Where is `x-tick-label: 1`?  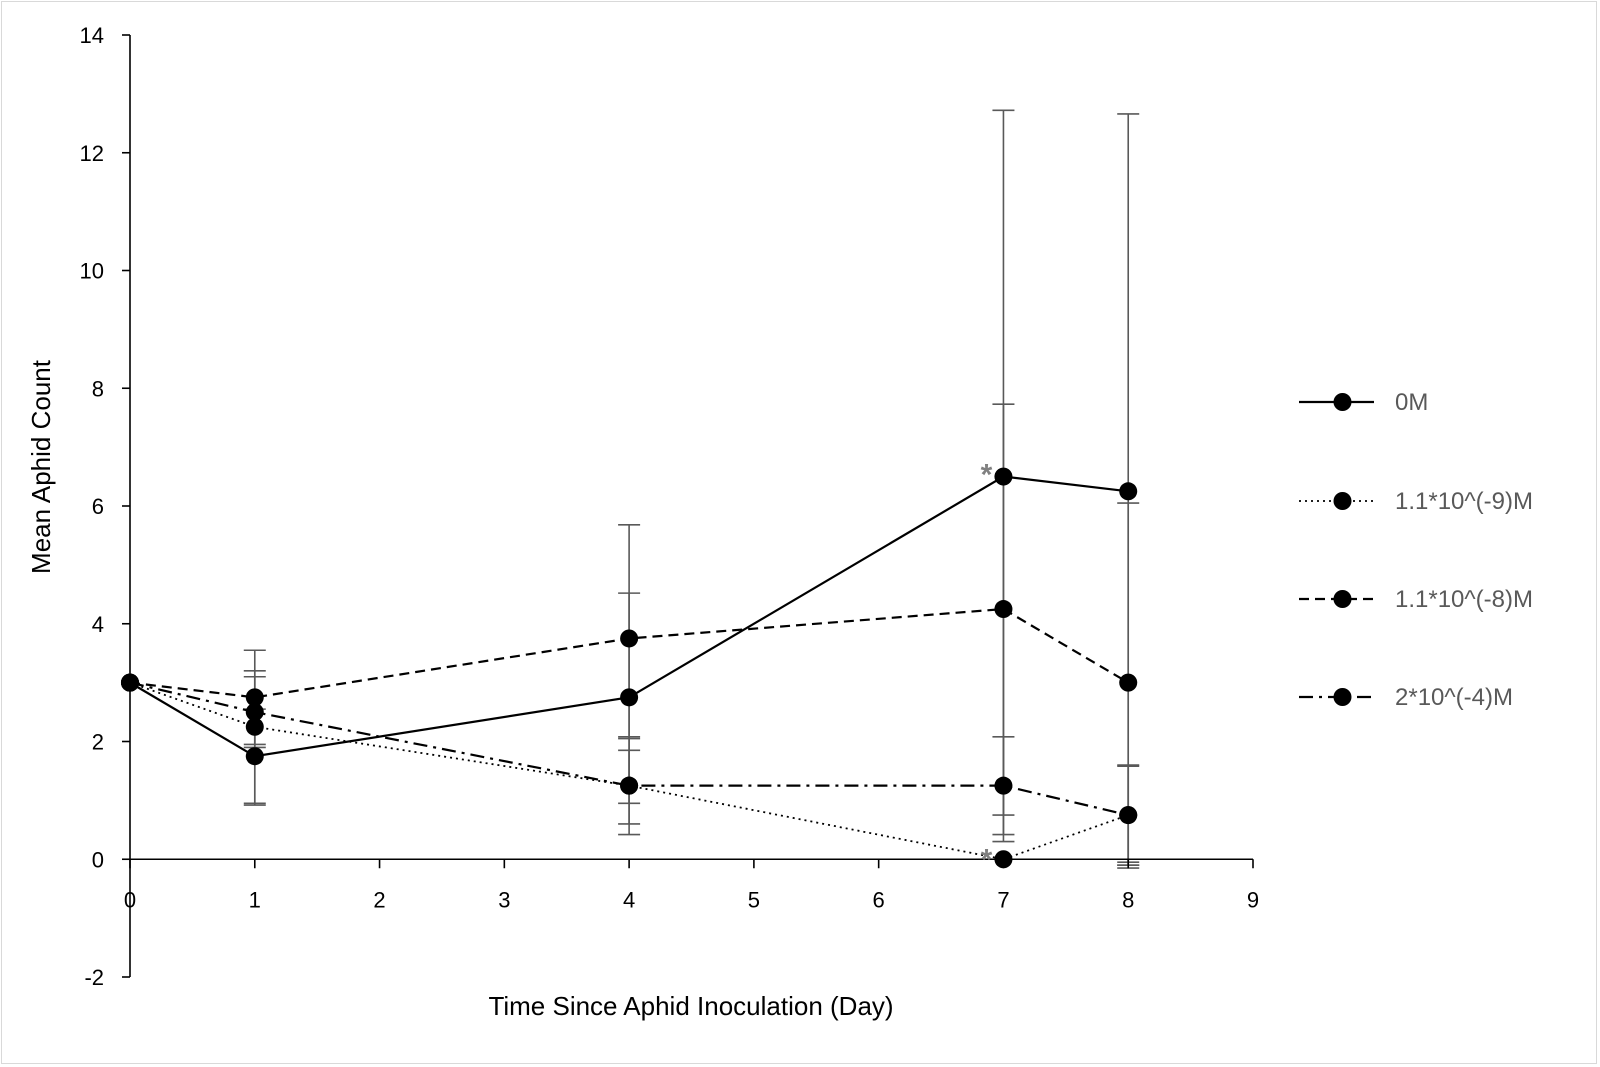 x-tick-label: 1 is located at coordinates (255, 899).